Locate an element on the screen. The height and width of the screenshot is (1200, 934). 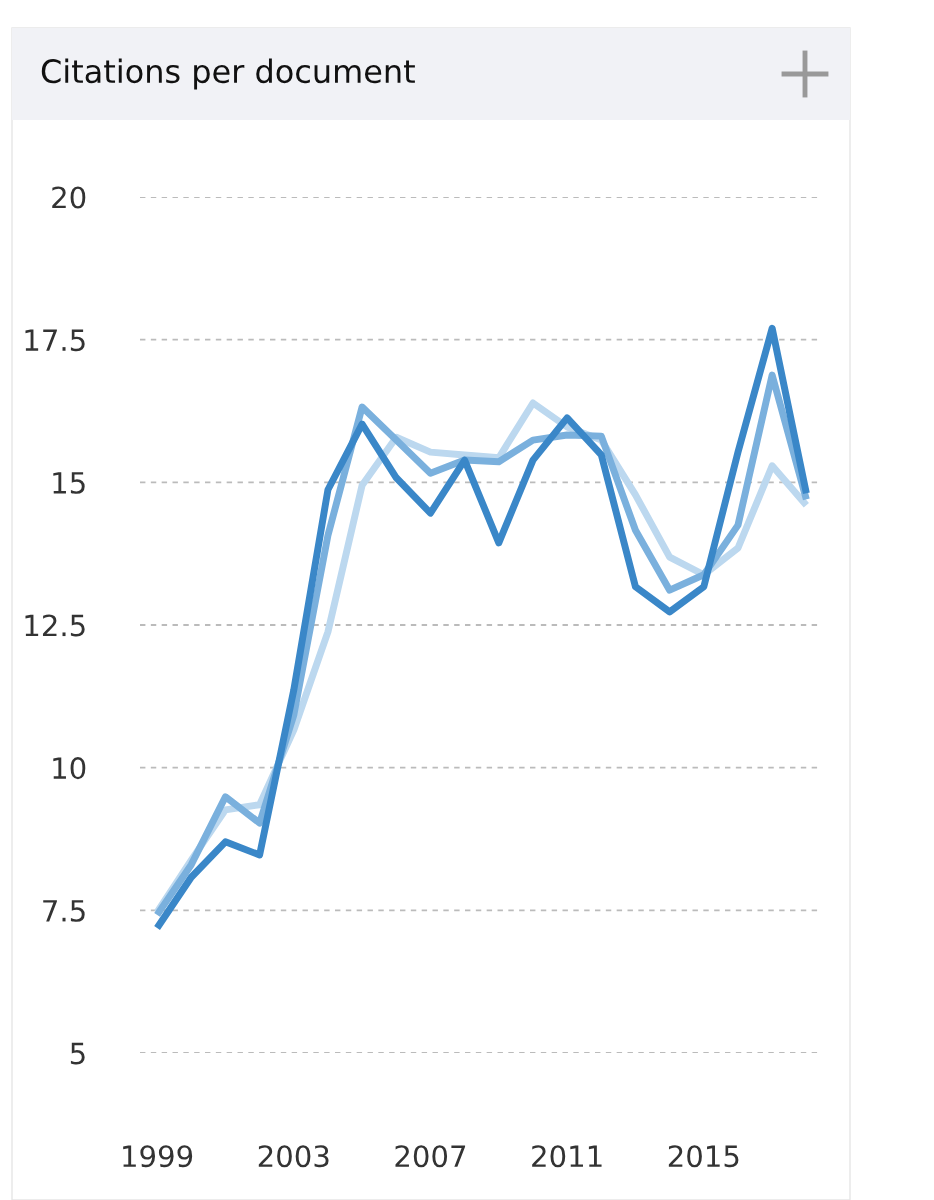
x-tick-label: 1999 is located at coordinates (158, 1156).